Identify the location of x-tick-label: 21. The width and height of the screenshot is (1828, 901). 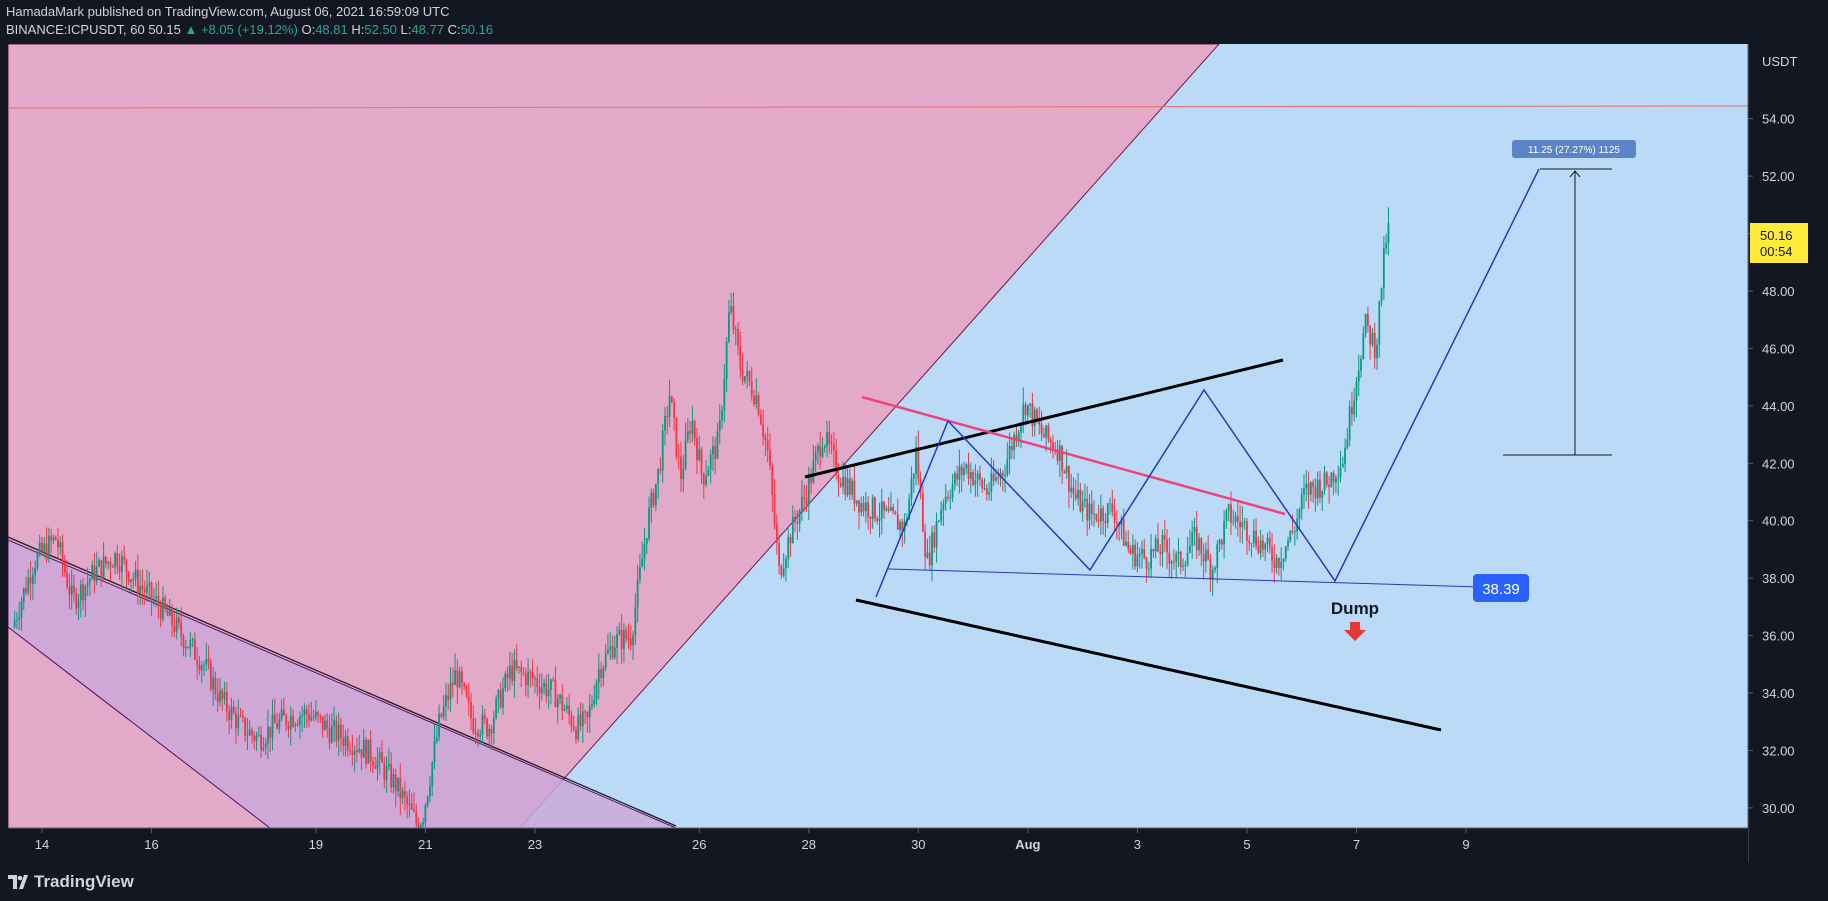
(425, 844).